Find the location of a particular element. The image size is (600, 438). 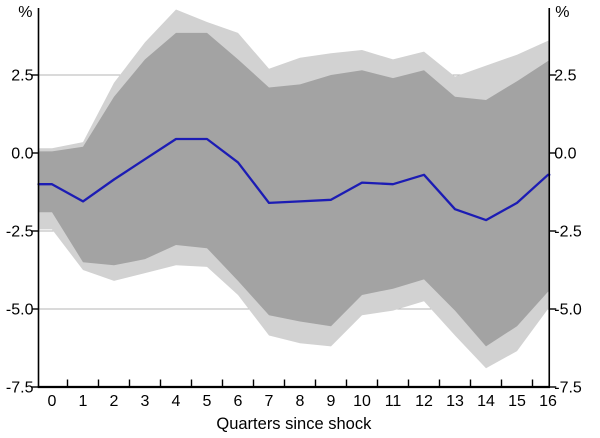

x-tick-label: 10 is located at coordinates (362, 401).